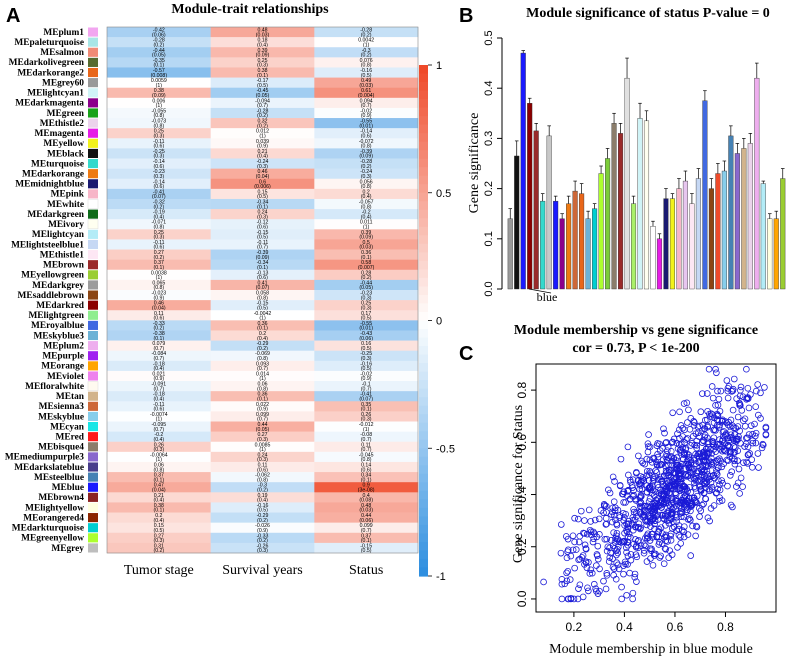 This screenshot has width=803, height=659. I want to click on heatmap-cell-value: 0.065, so click(158, 283).